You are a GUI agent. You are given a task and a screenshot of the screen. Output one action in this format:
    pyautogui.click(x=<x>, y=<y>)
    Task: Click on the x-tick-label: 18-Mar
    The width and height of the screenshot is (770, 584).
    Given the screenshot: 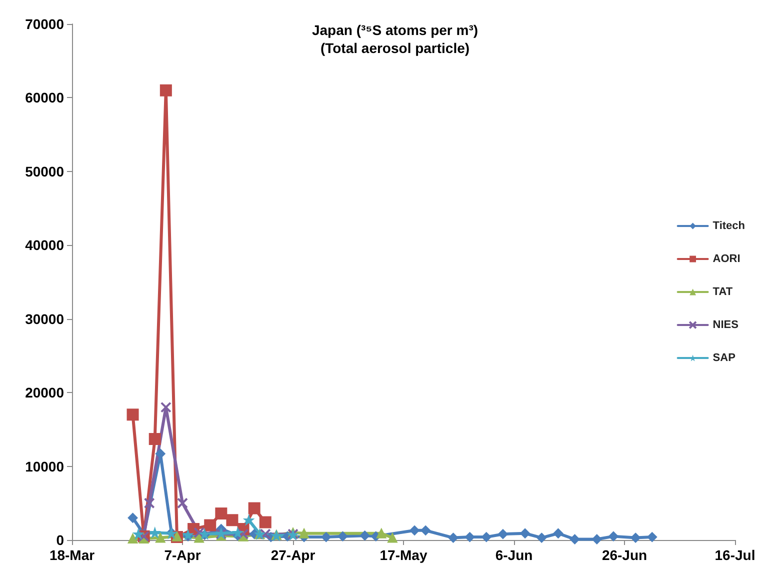 What is the action you would take?
    pyautogui.click(x=72, y=555)
    